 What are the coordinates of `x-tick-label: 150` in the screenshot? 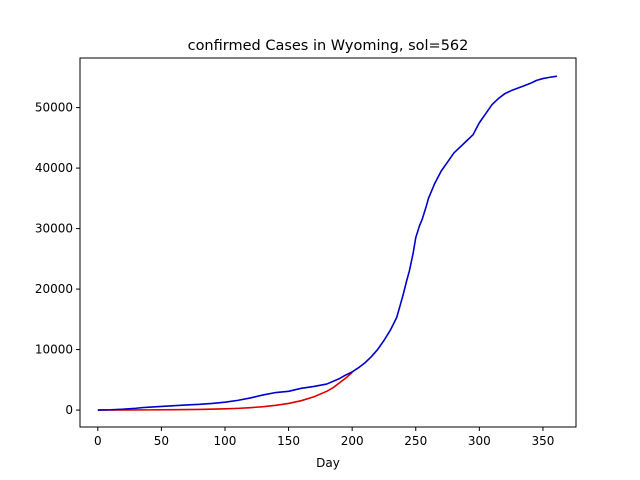 It's located at (288, 441).